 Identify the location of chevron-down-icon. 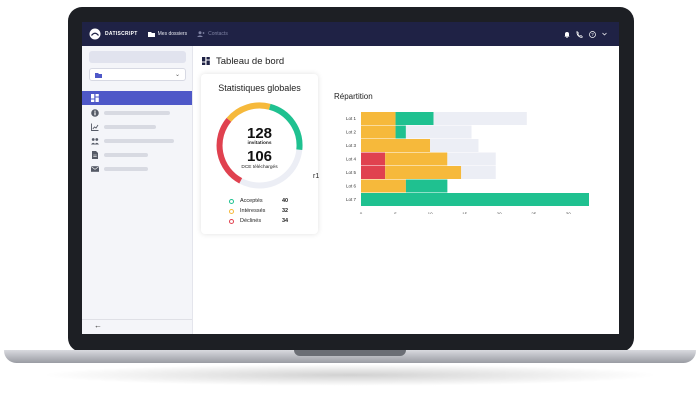
(604, 34).